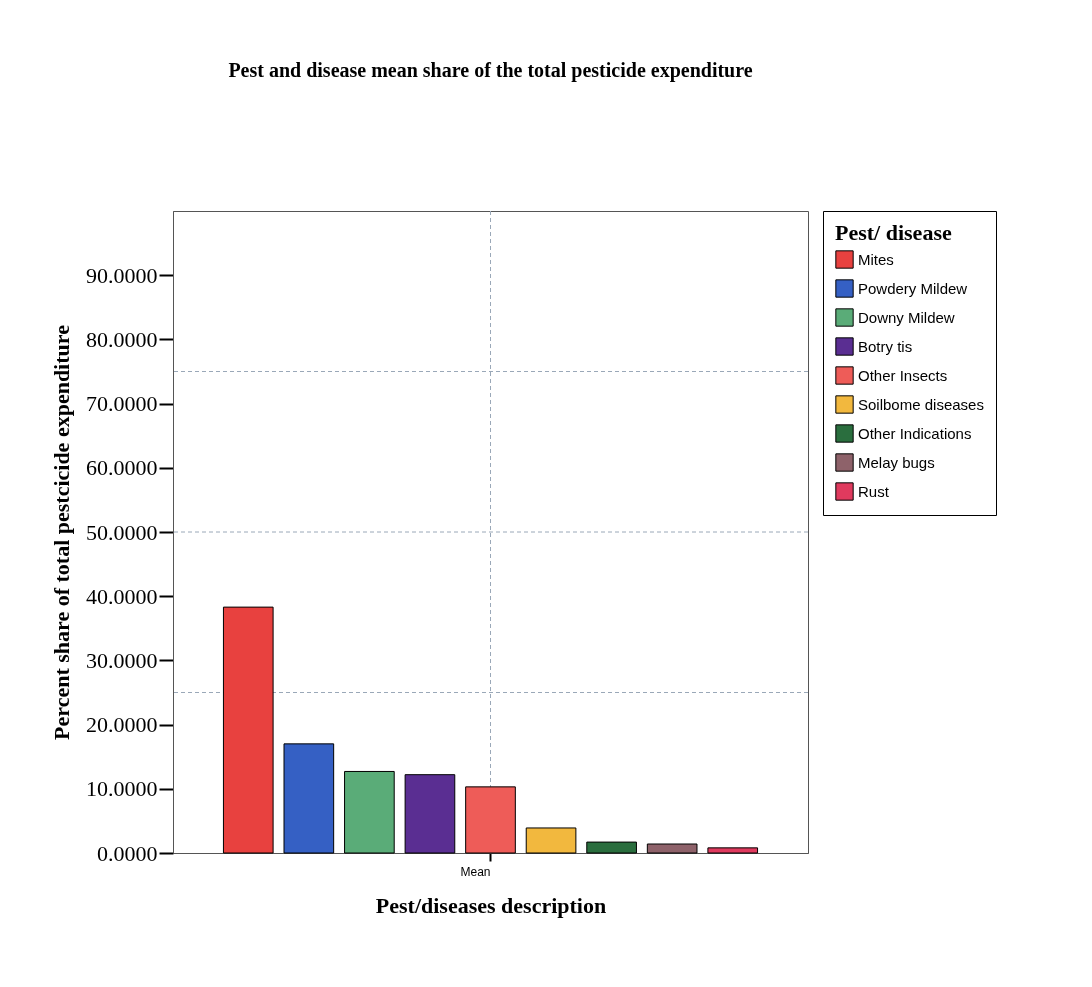 The width and height of the screenshot is (1092, 987). I want to click on legend-label: Soilbome diseases, so click(921, 404).